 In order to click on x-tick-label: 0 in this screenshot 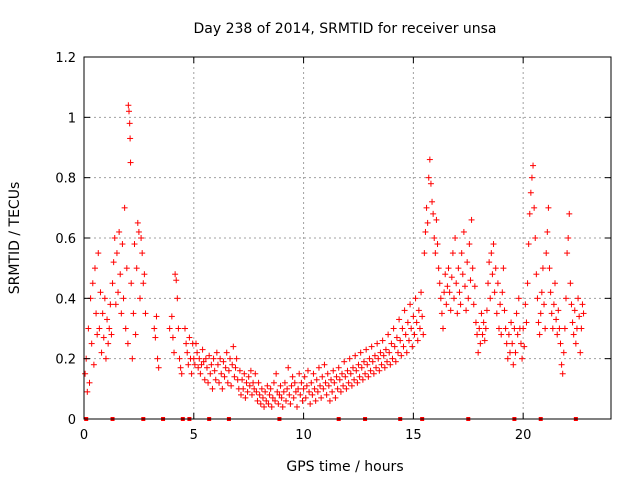, I will do `click(84, 435)`.